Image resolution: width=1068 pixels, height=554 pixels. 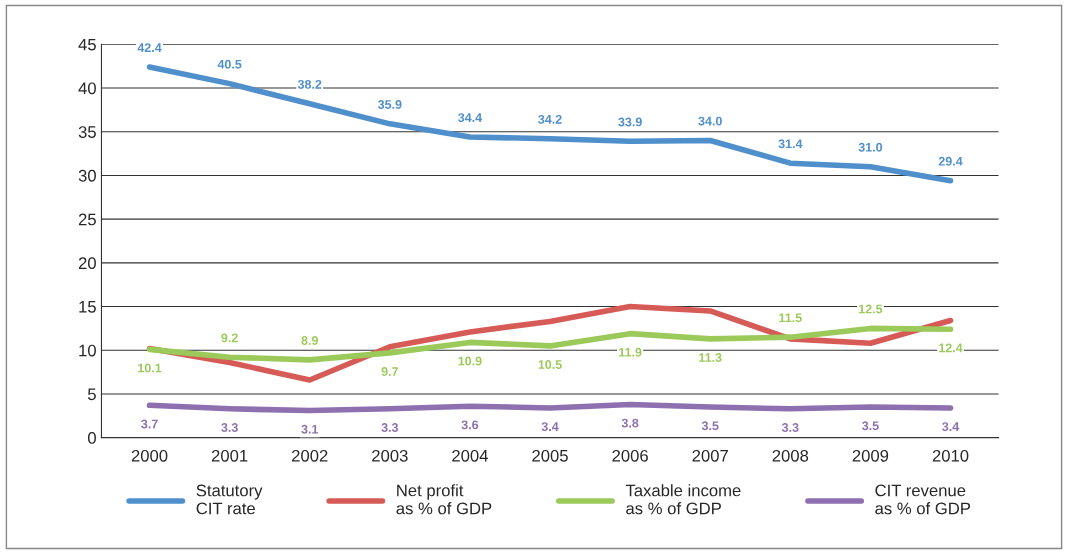 What do you see at coordinates (710, 121) in the screenshot?
I see `data-label: 34.0` at bounding box center [710, 121].